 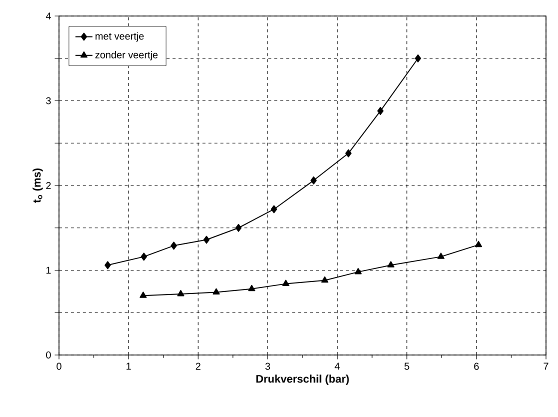 What do you see at coordinates (126, 55) in the screenshot?
I see `legend-label: zonder veertje` at bounding box center [126, 55].